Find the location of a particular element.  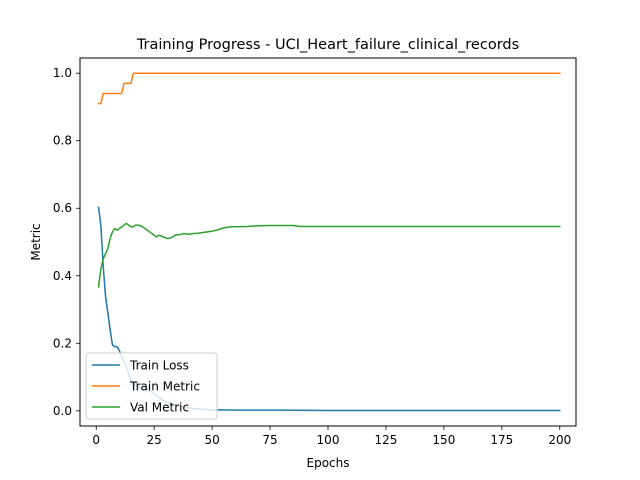

legend-box is located at coordinates (151, 386).